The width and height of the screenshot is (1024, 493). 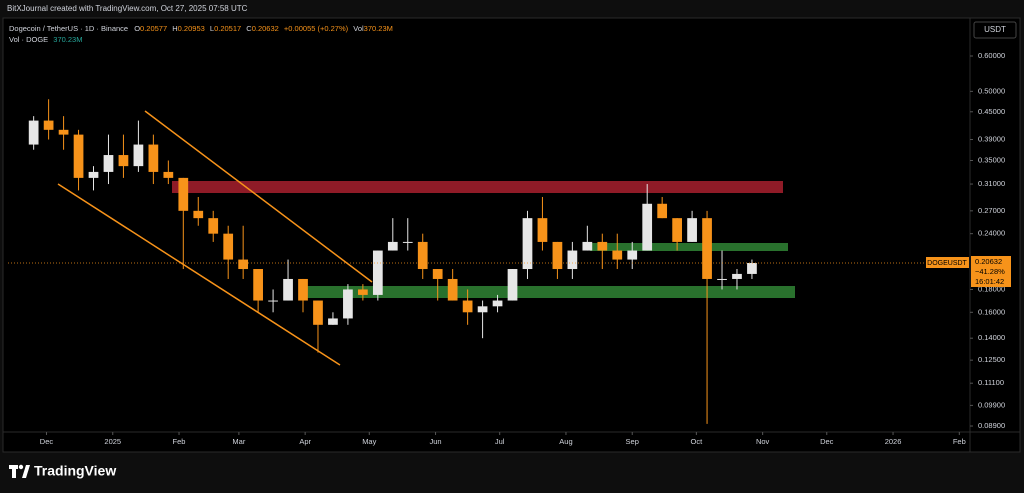 I want to click on x-tick-label: Mar, so click(x=238, y=441).